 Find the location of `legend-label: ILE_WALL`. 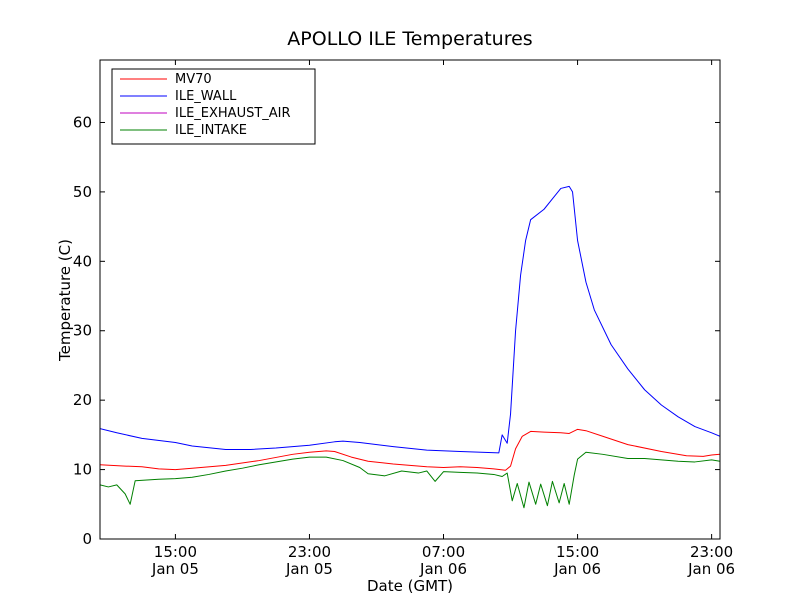

legend-label: ILE_WALL is located at coordinates (206, 96).